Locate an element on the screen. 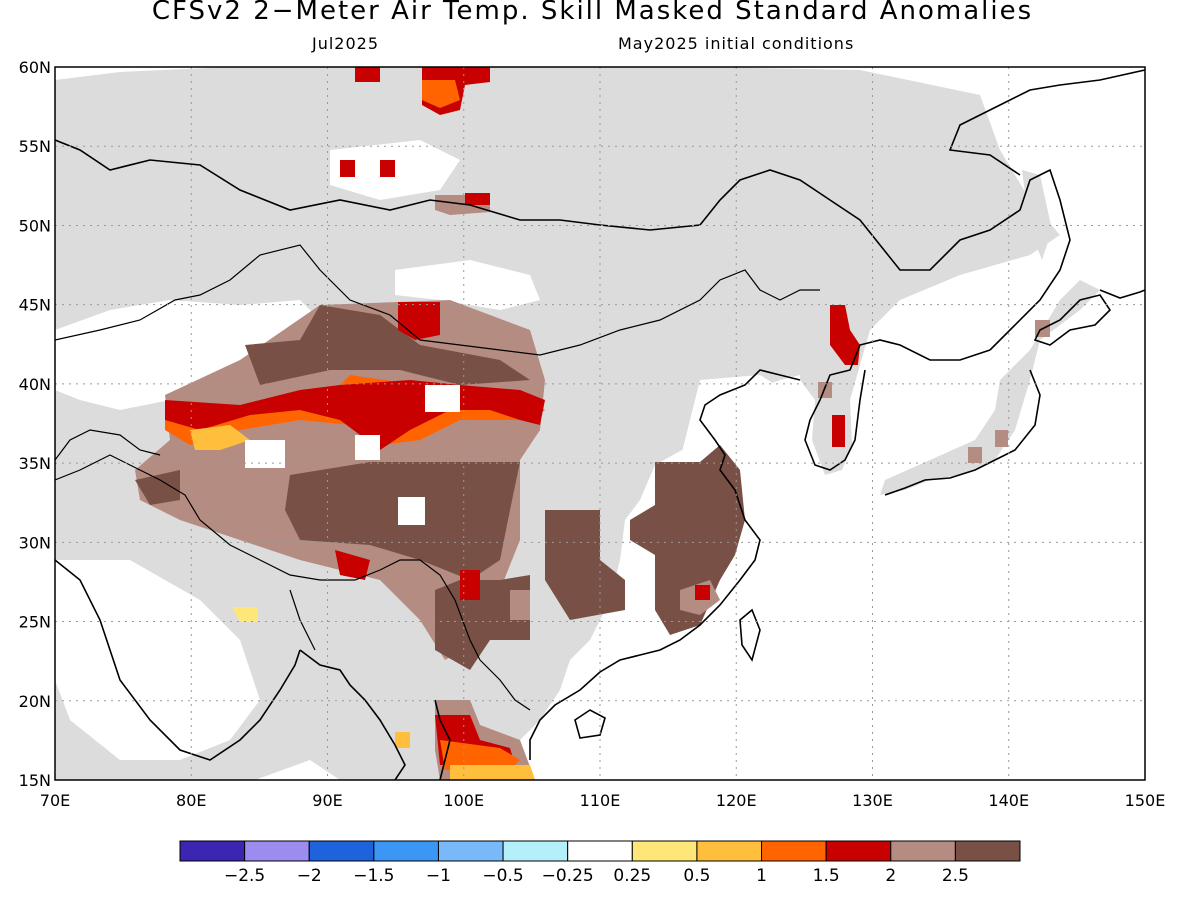 The height and width of the screenshot is (900, 1200). legend-label: −2 is located at coordinates (309, 876).